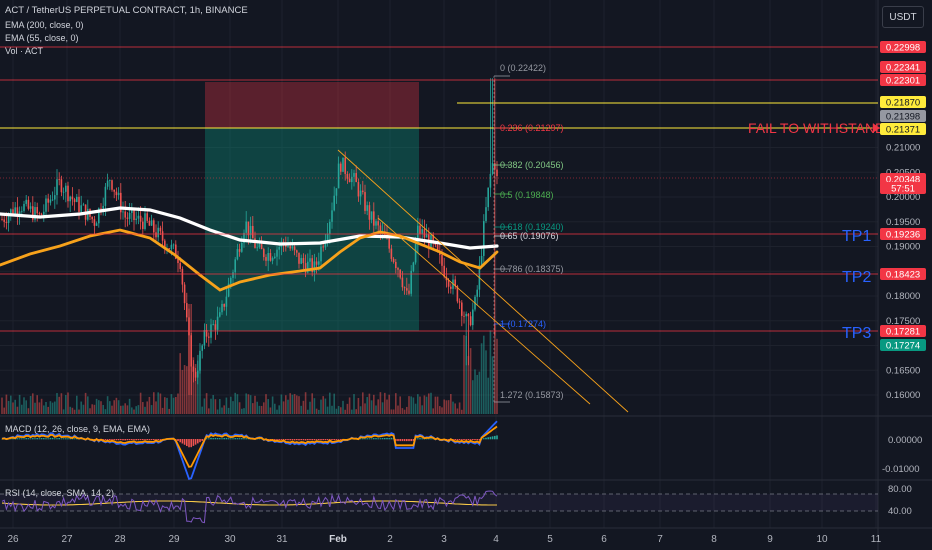 The height and width of the screenshot is (550, 932). I want to click on tp1-label: TP1, so click(856, 236).